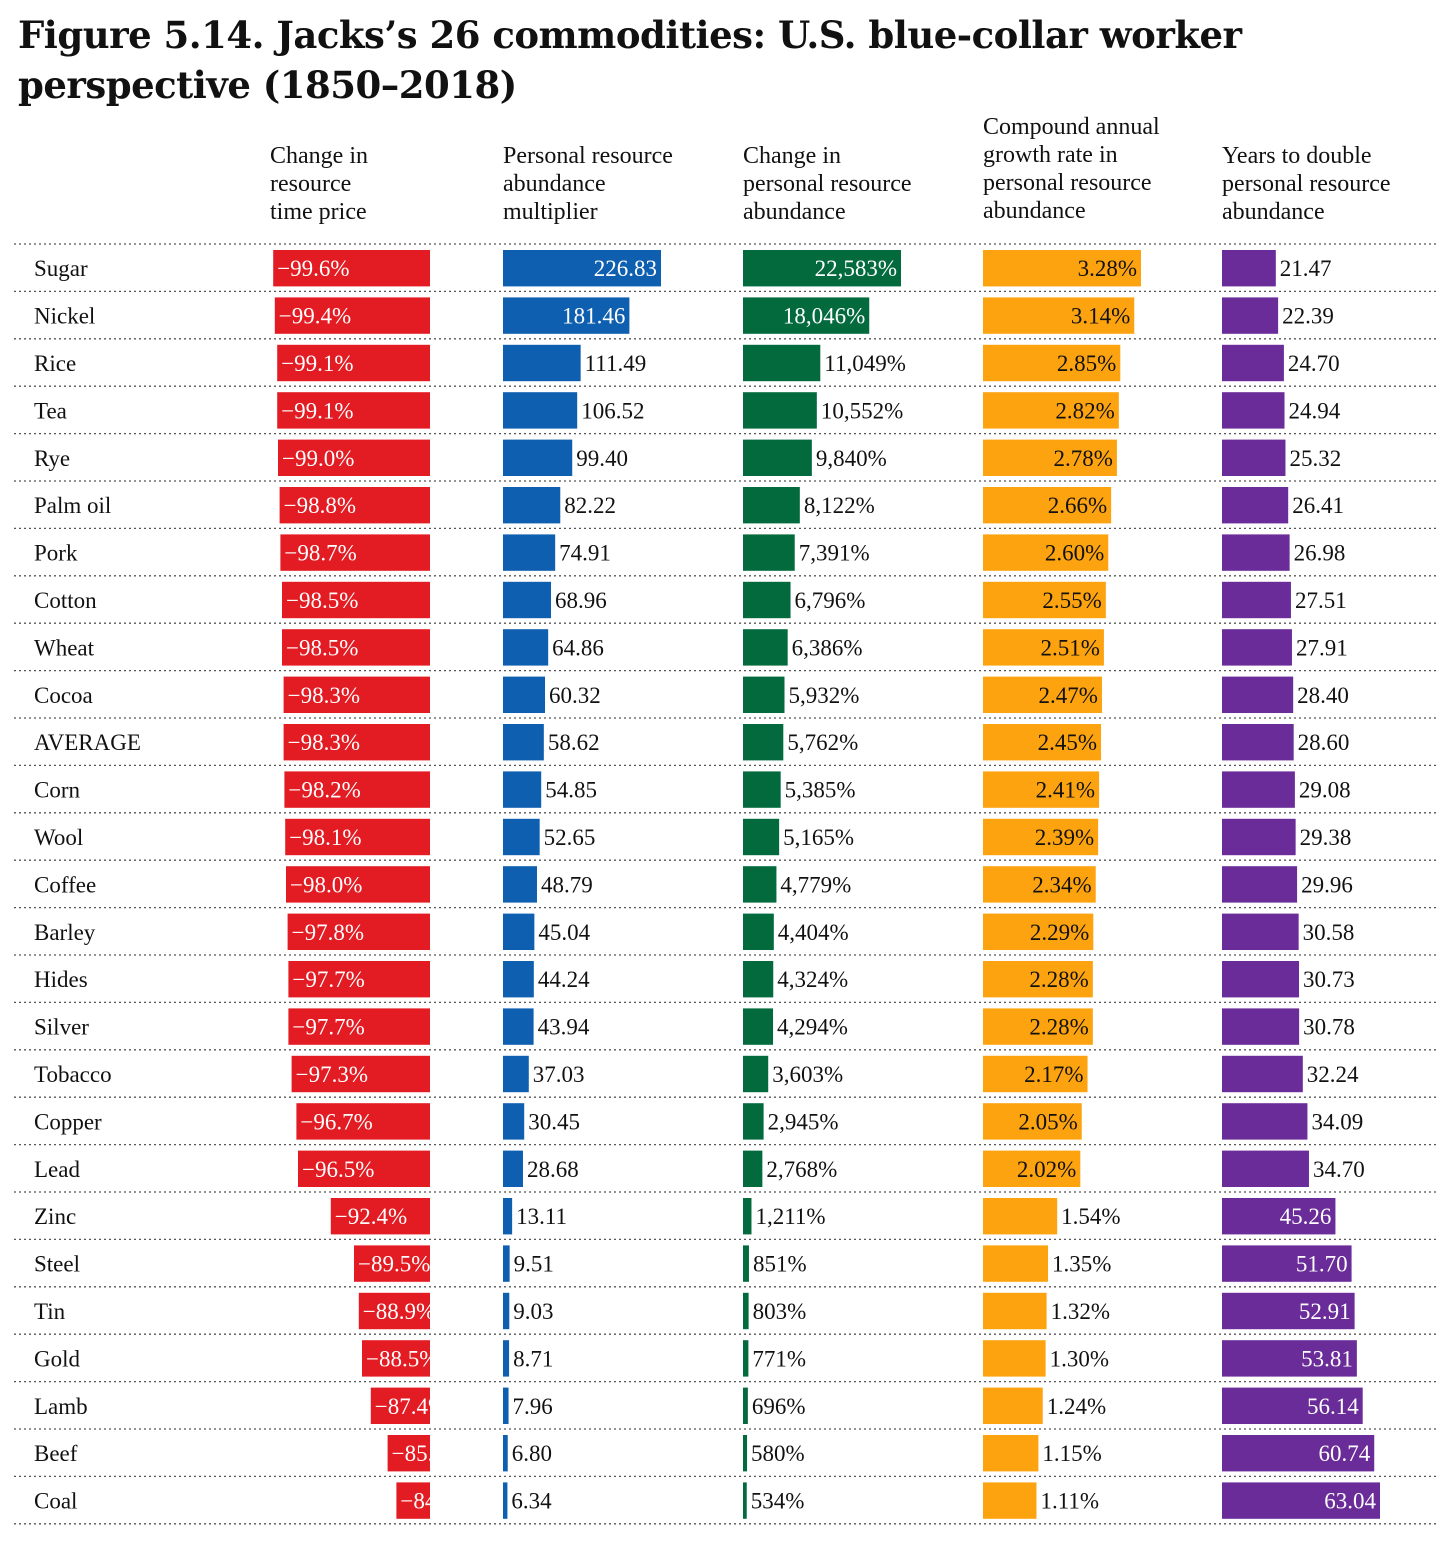 The image size is (1456, 1568). What do you see at coordinates (820, 790) in the screenshot?
I see `data-label-change_abundance: 5,385%` at bounding box center [820, 790].